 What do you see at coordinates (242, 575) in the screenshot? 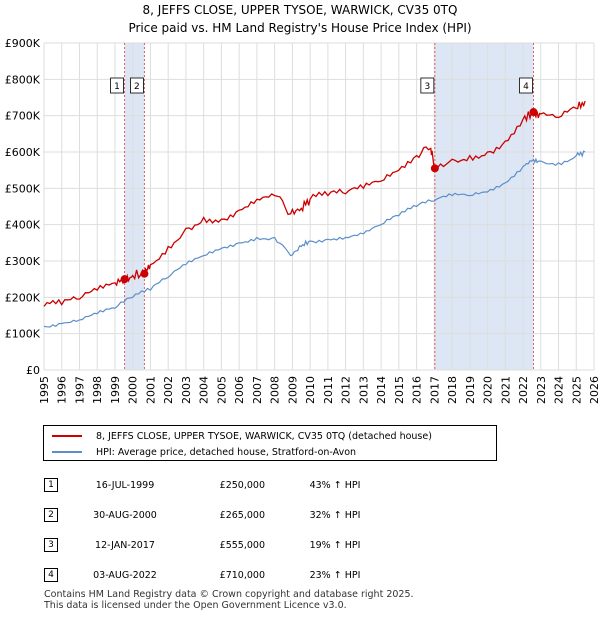
I see `transaction-price: £710,000` at bounding box center [242, 575].